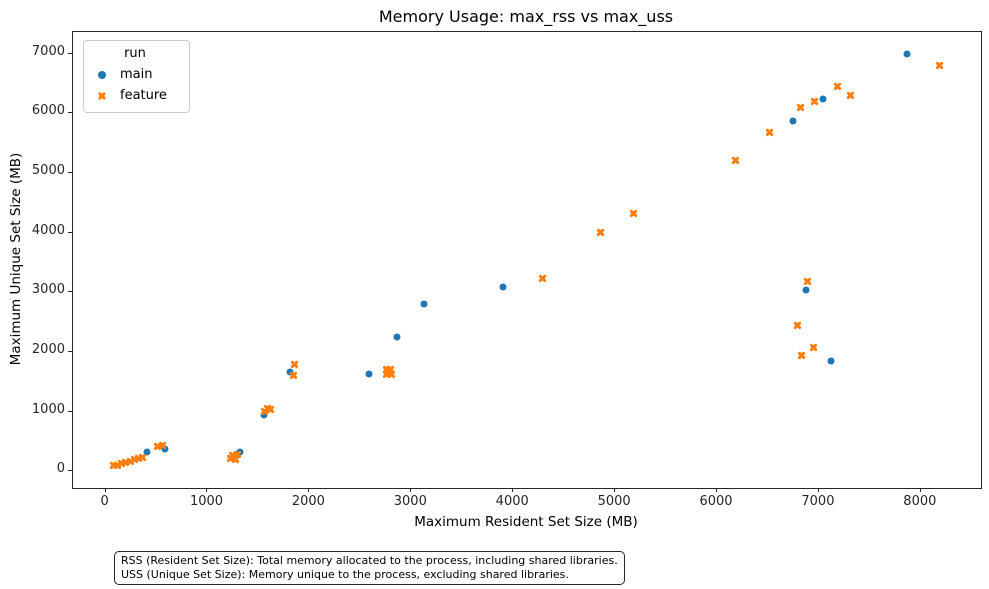 The image size is (989, 589). Describe the element at coordinates (102, 95) in the screenshot. I see `x-marker-icon` at that location.